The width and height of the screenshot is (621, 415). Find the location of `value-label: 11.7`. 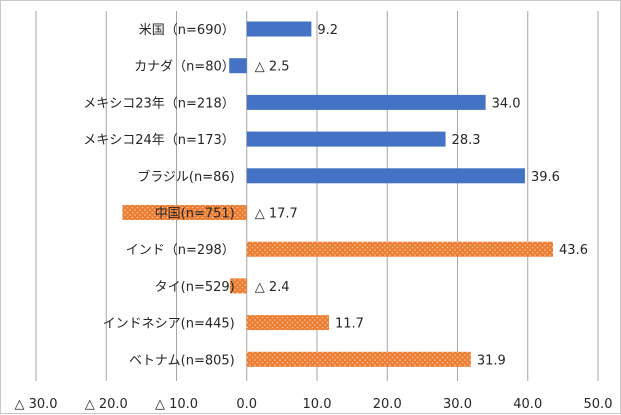

value-label: 11.7 is located at coordinates (349, 324).